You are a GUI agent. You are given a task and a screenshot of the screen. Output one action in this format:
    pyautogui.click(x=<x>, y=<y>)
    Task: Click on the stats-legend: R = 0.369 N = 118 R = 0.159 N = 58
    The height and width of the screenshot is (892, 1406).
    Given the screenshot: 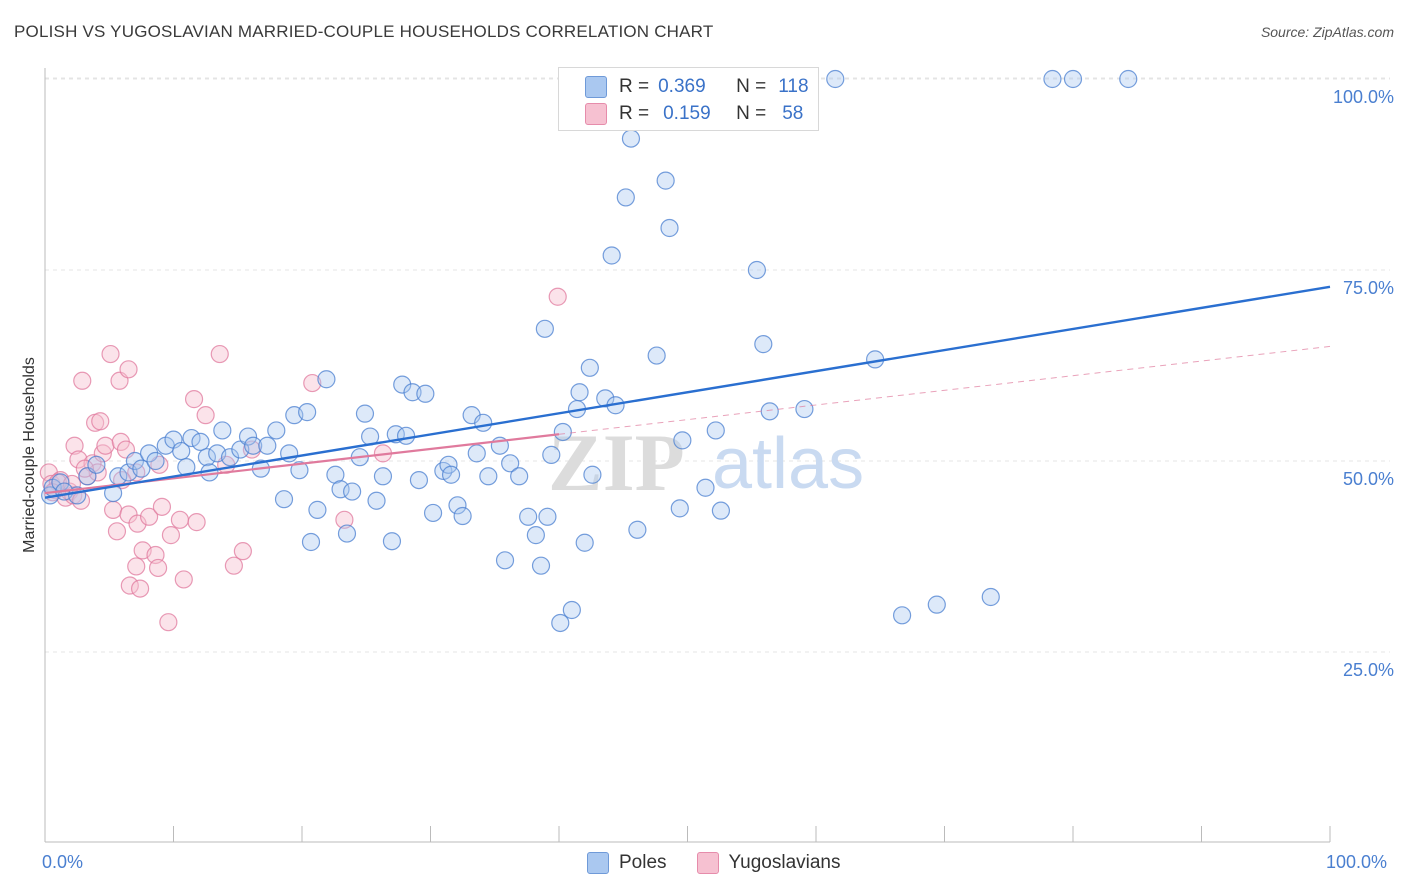 What is the action you would take?
    pyautogui.click(x=688, y=99)
    